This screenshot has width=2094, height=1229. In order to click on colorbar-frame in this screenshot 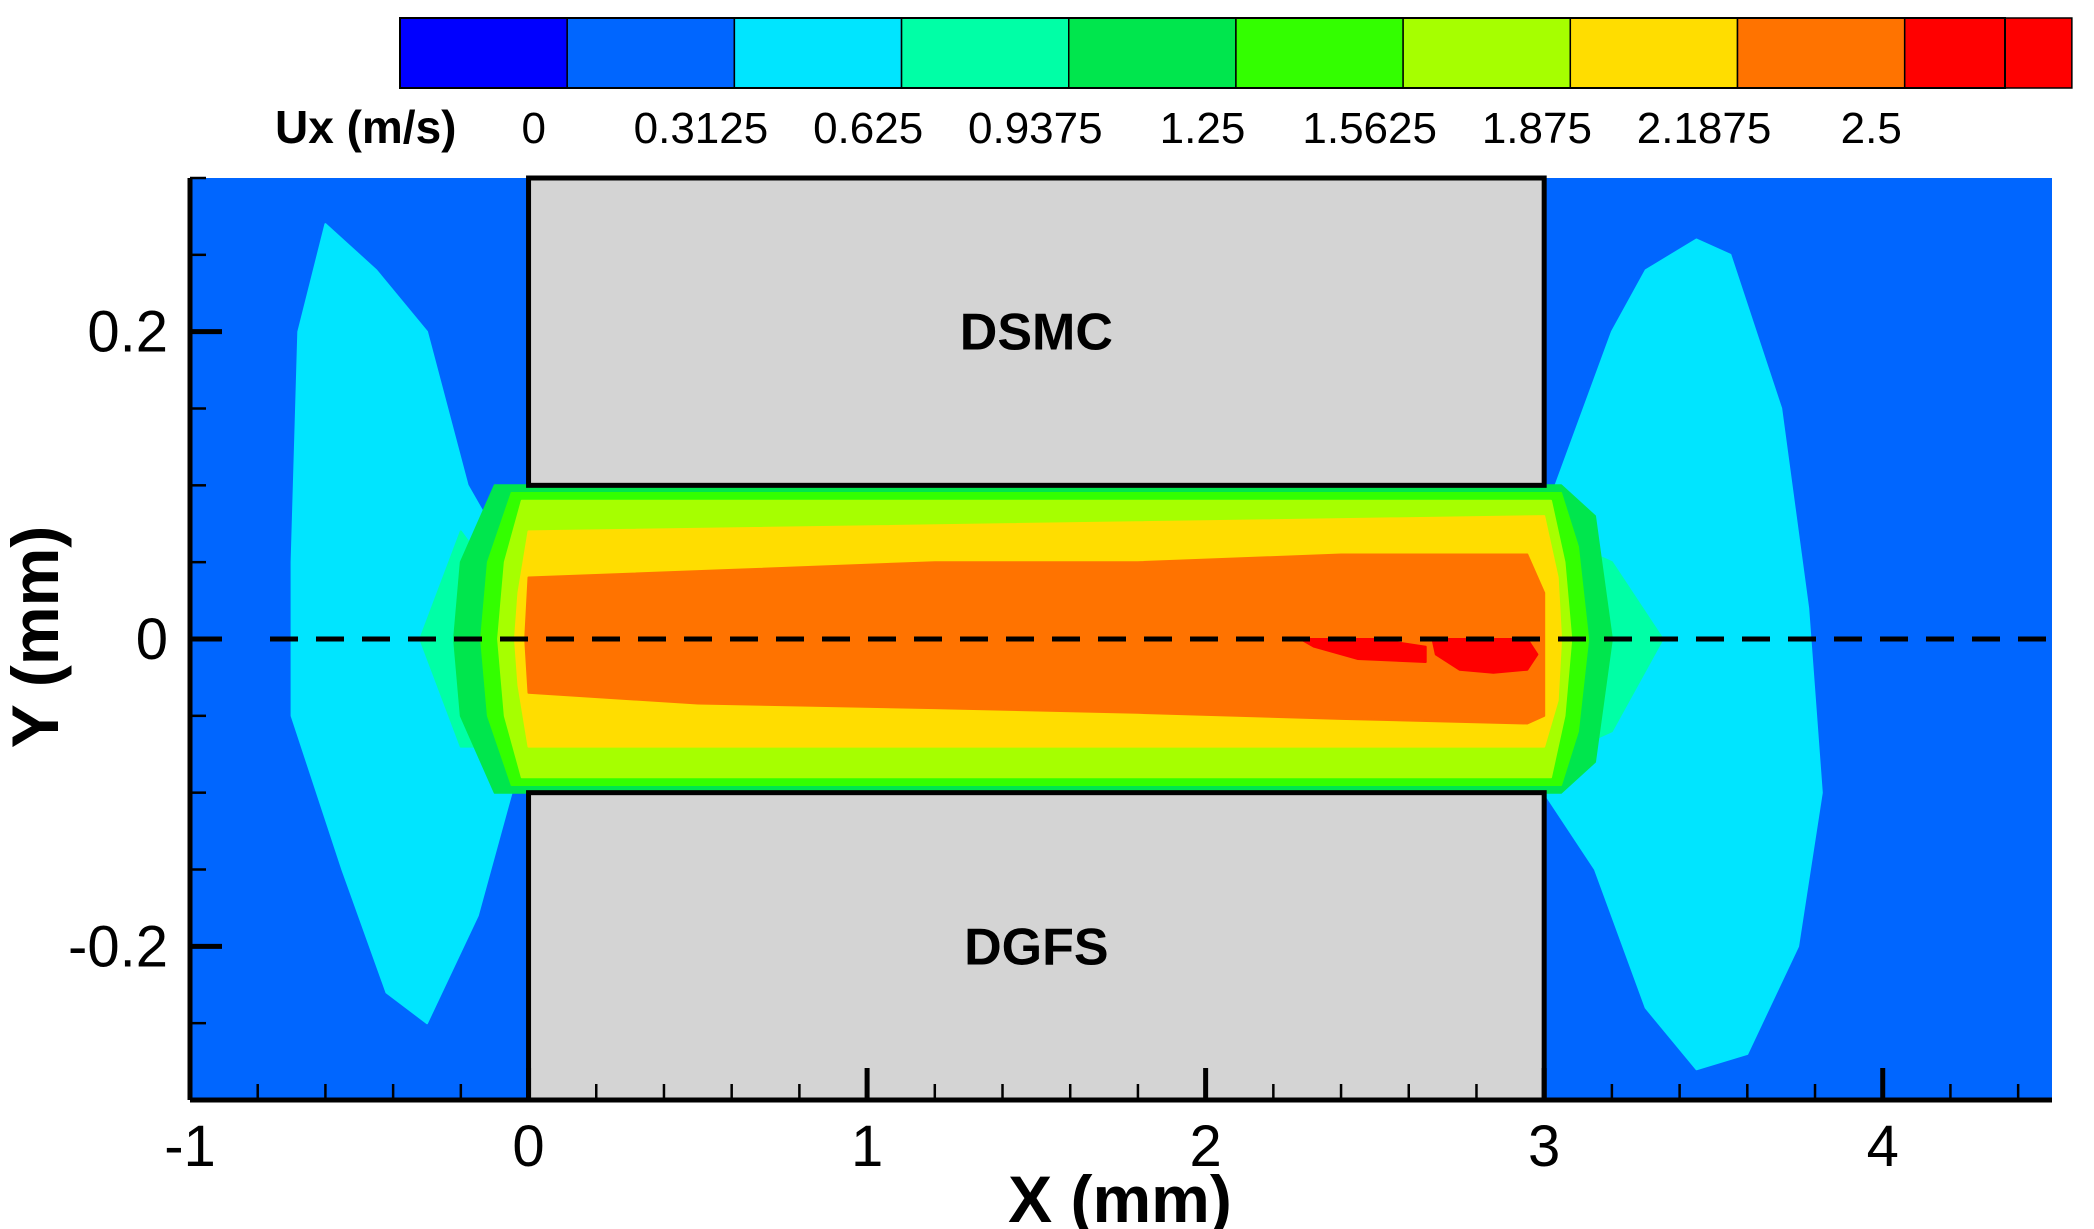, I will do `click(1202, 53)`.